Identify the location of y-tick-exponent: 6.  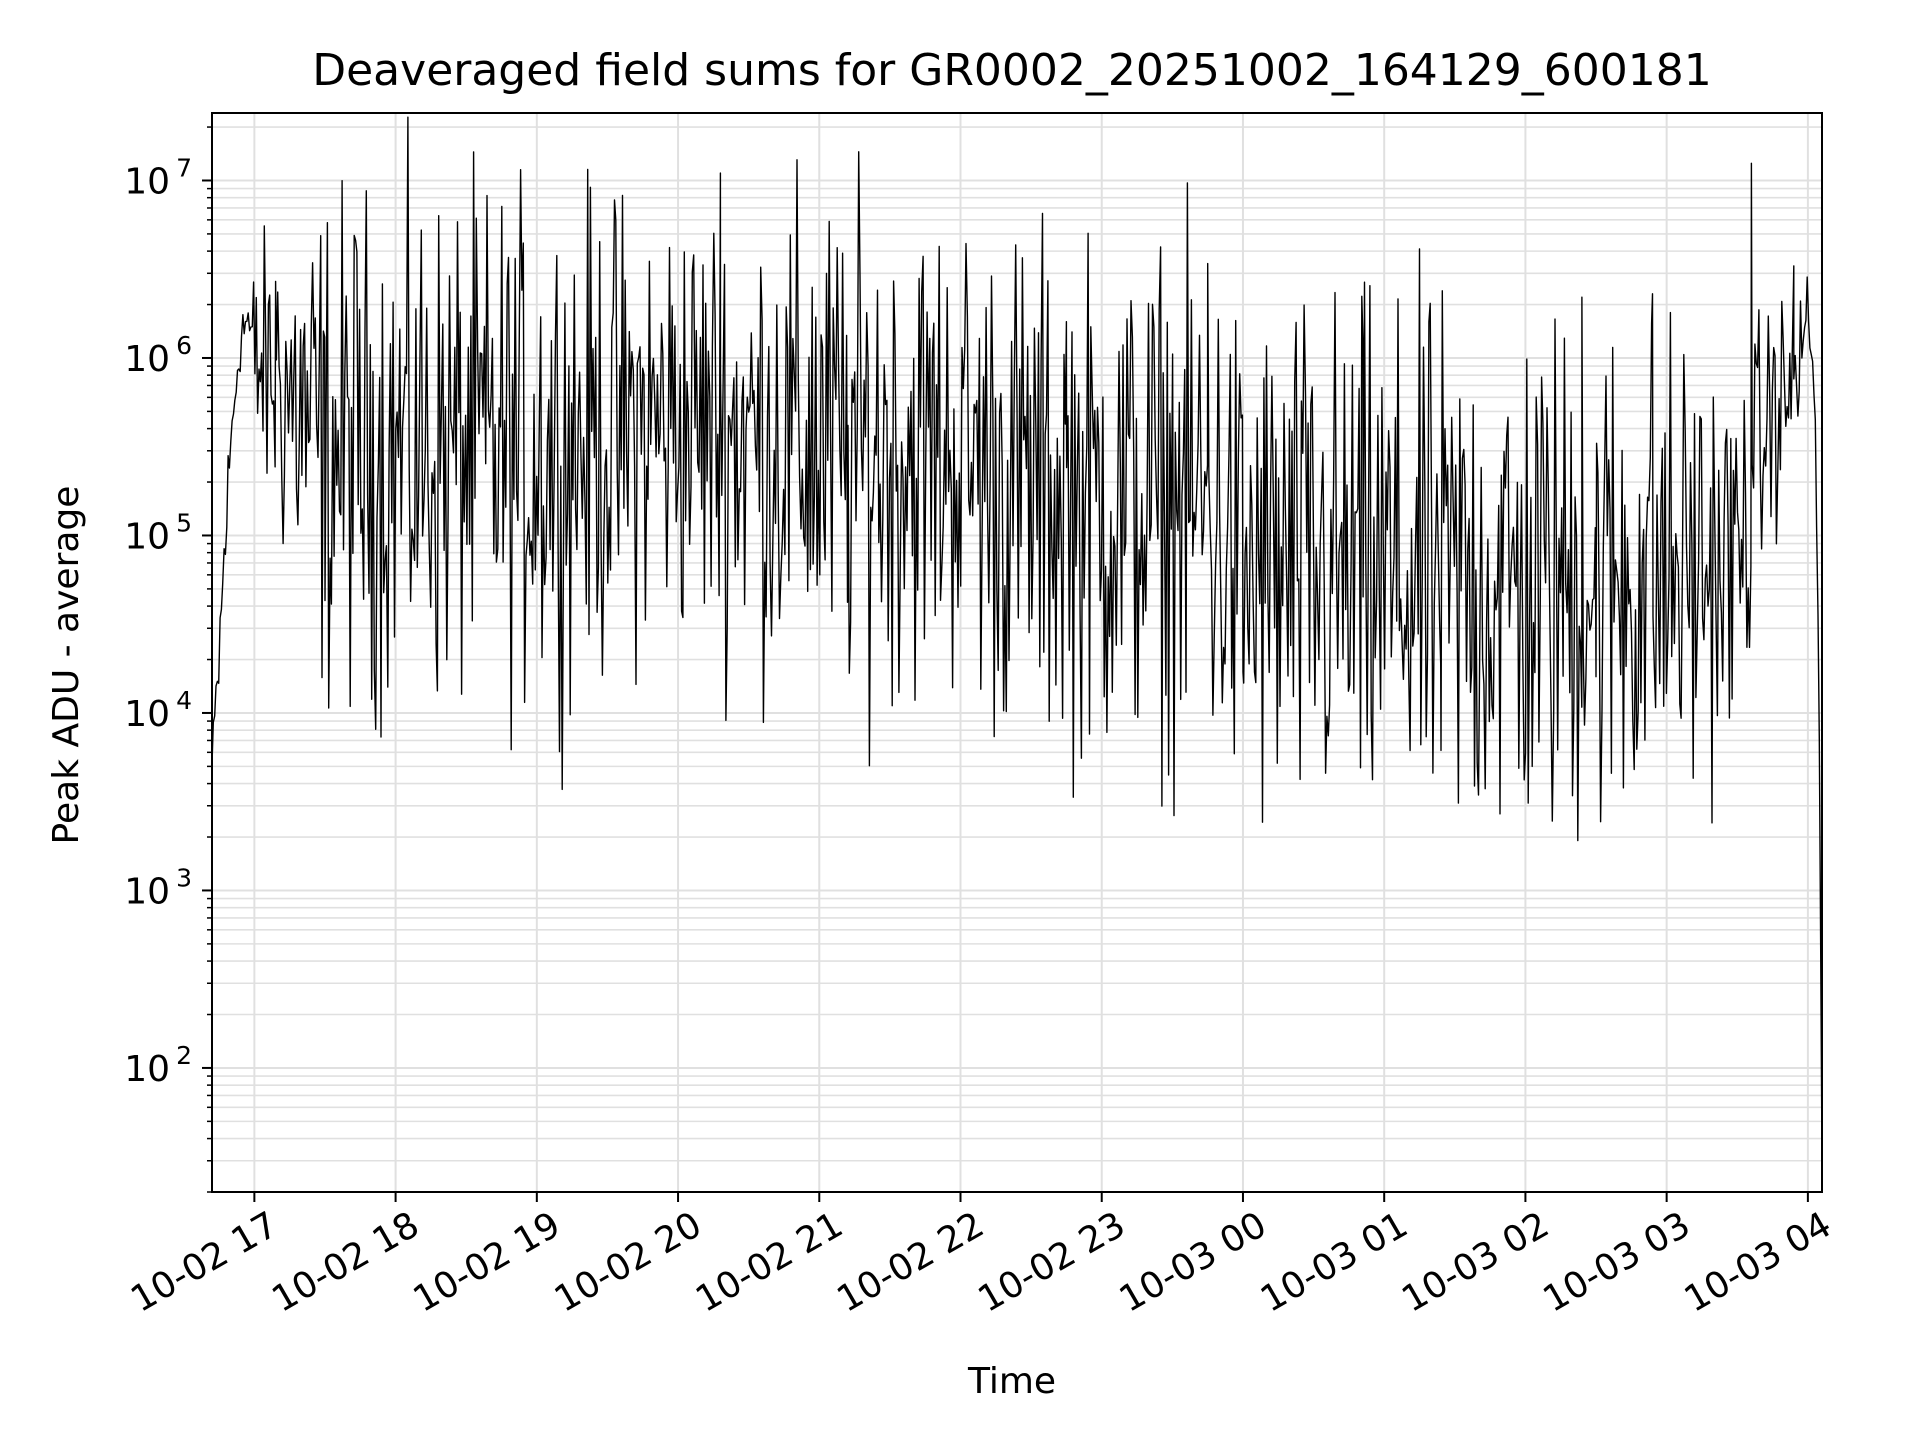
(184, 345).